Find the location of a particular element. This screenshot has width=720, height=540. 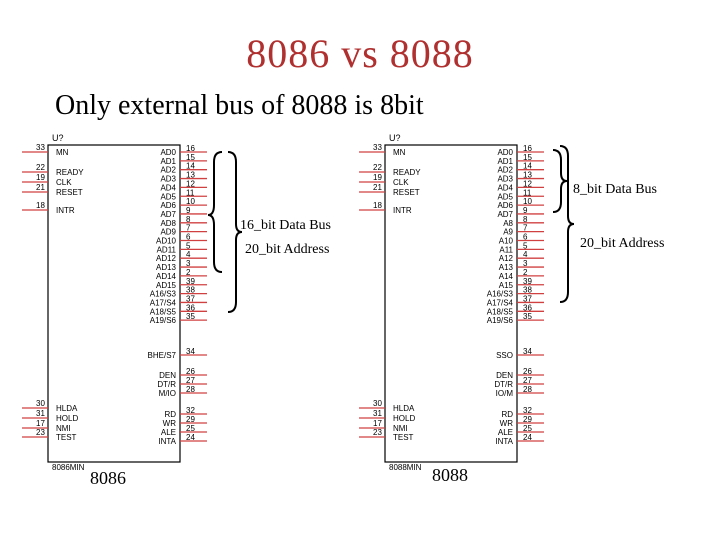

chip-8088-right-pin-number: 2 is located at coordinates (525, 272).